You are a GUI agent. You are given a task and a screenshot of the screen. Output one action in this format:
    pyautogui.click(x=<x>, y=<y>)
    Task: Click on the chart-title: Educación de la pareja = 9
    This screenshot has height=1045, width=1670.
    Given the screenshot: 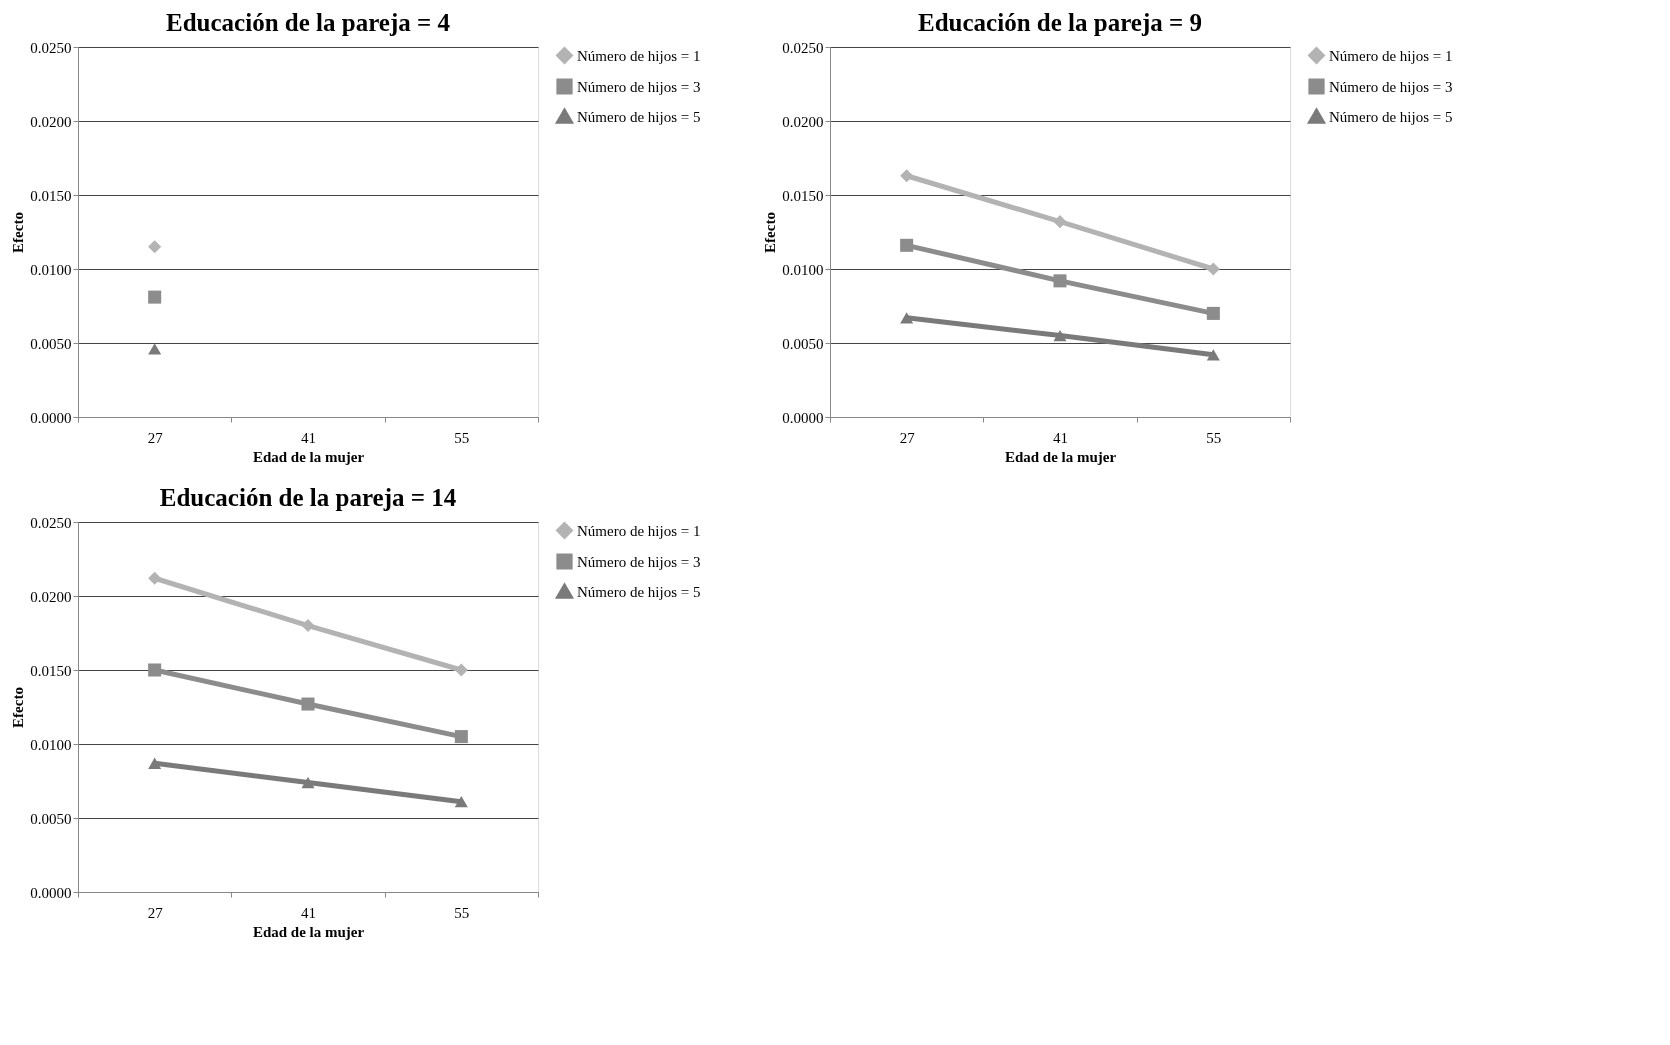 What is the action you would take?
    pyautogui.click(x=1060, y=22)
    